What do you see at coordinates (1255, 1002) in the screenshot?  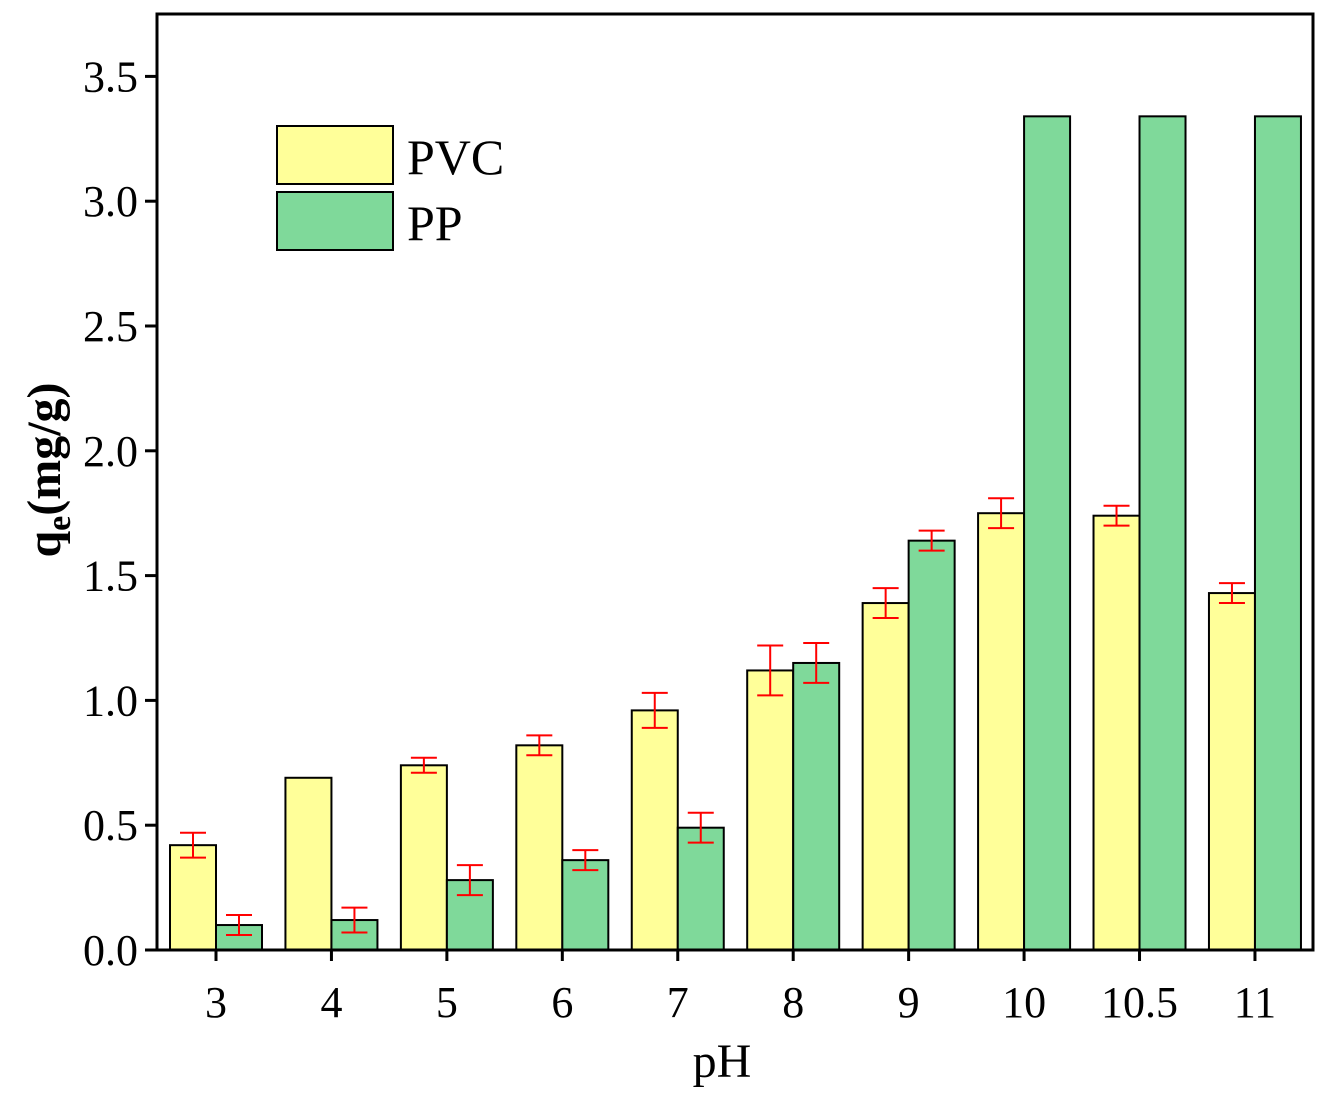 I see `x-tick-label: 11` at bounding box center [1255, 1002].